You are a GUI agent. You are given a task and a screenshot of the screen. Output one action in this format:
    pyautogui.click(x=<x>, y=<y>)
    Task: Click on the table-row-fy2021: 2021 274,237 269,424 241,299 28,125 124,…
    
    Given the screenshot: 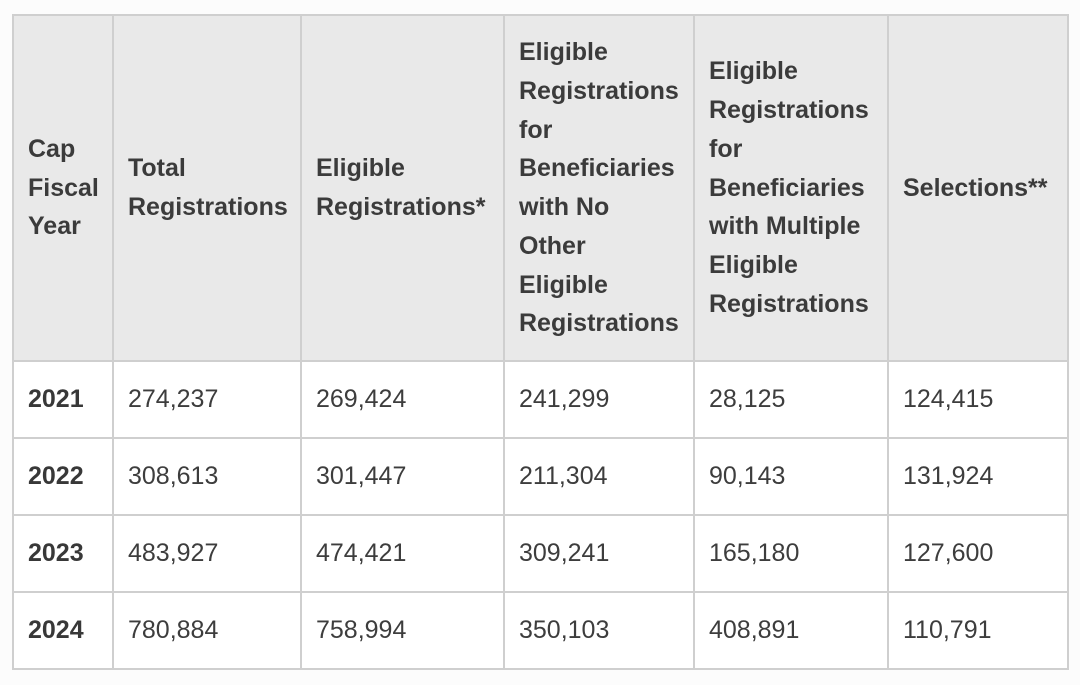 What is the action you would take?
    pyautogui.click(x=540, y=399)
    